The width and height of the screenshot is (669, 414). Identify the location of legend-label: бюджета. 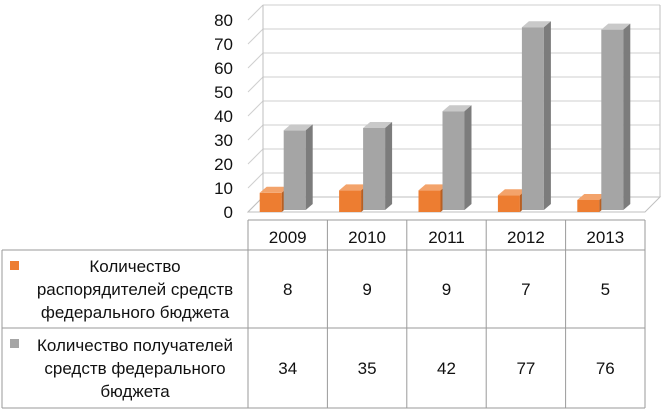
(135, 391).